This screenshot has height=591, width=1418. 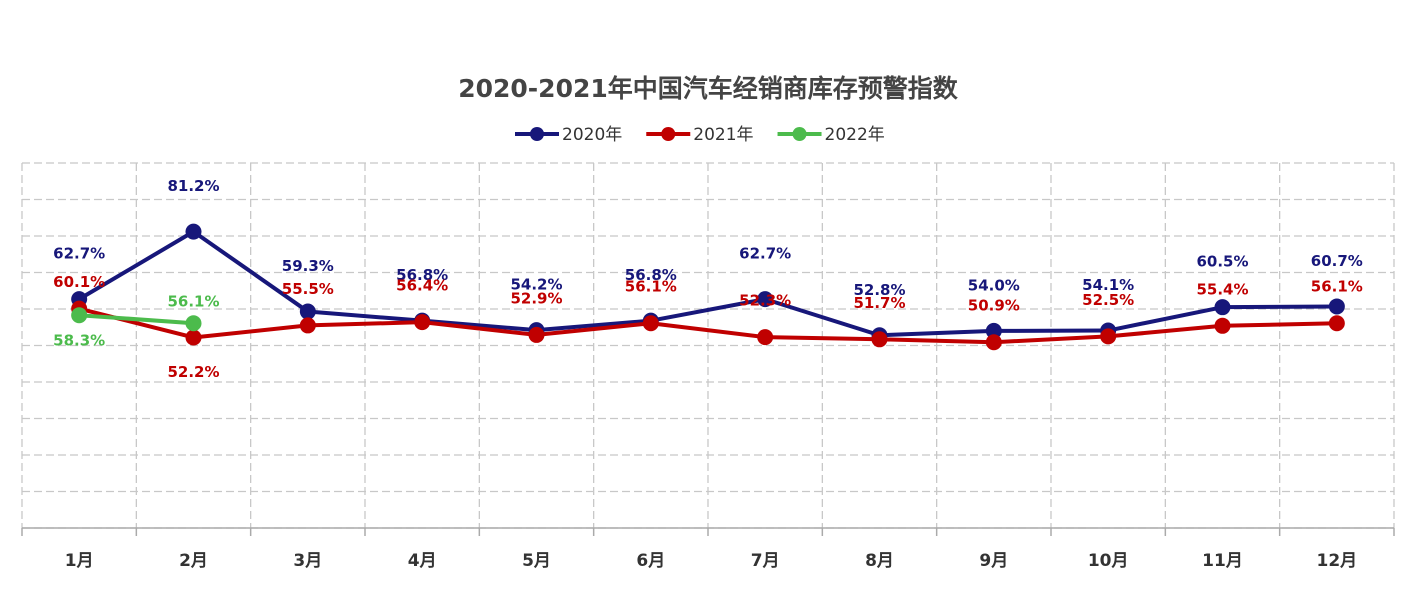 I want to click on x-tick-label: 8月, so click(x=879, y=561).